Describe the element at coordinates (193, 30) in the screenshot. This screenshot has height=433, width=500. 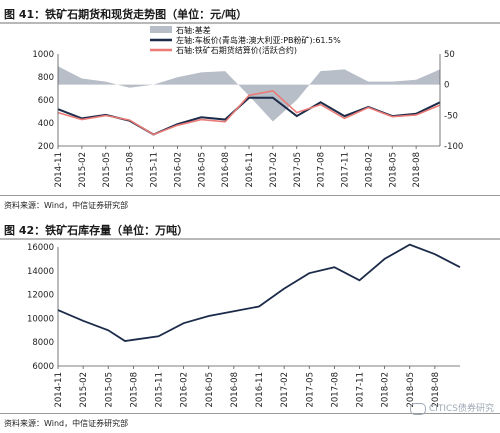
I see `legend-label: 石轴:基差` at that location.